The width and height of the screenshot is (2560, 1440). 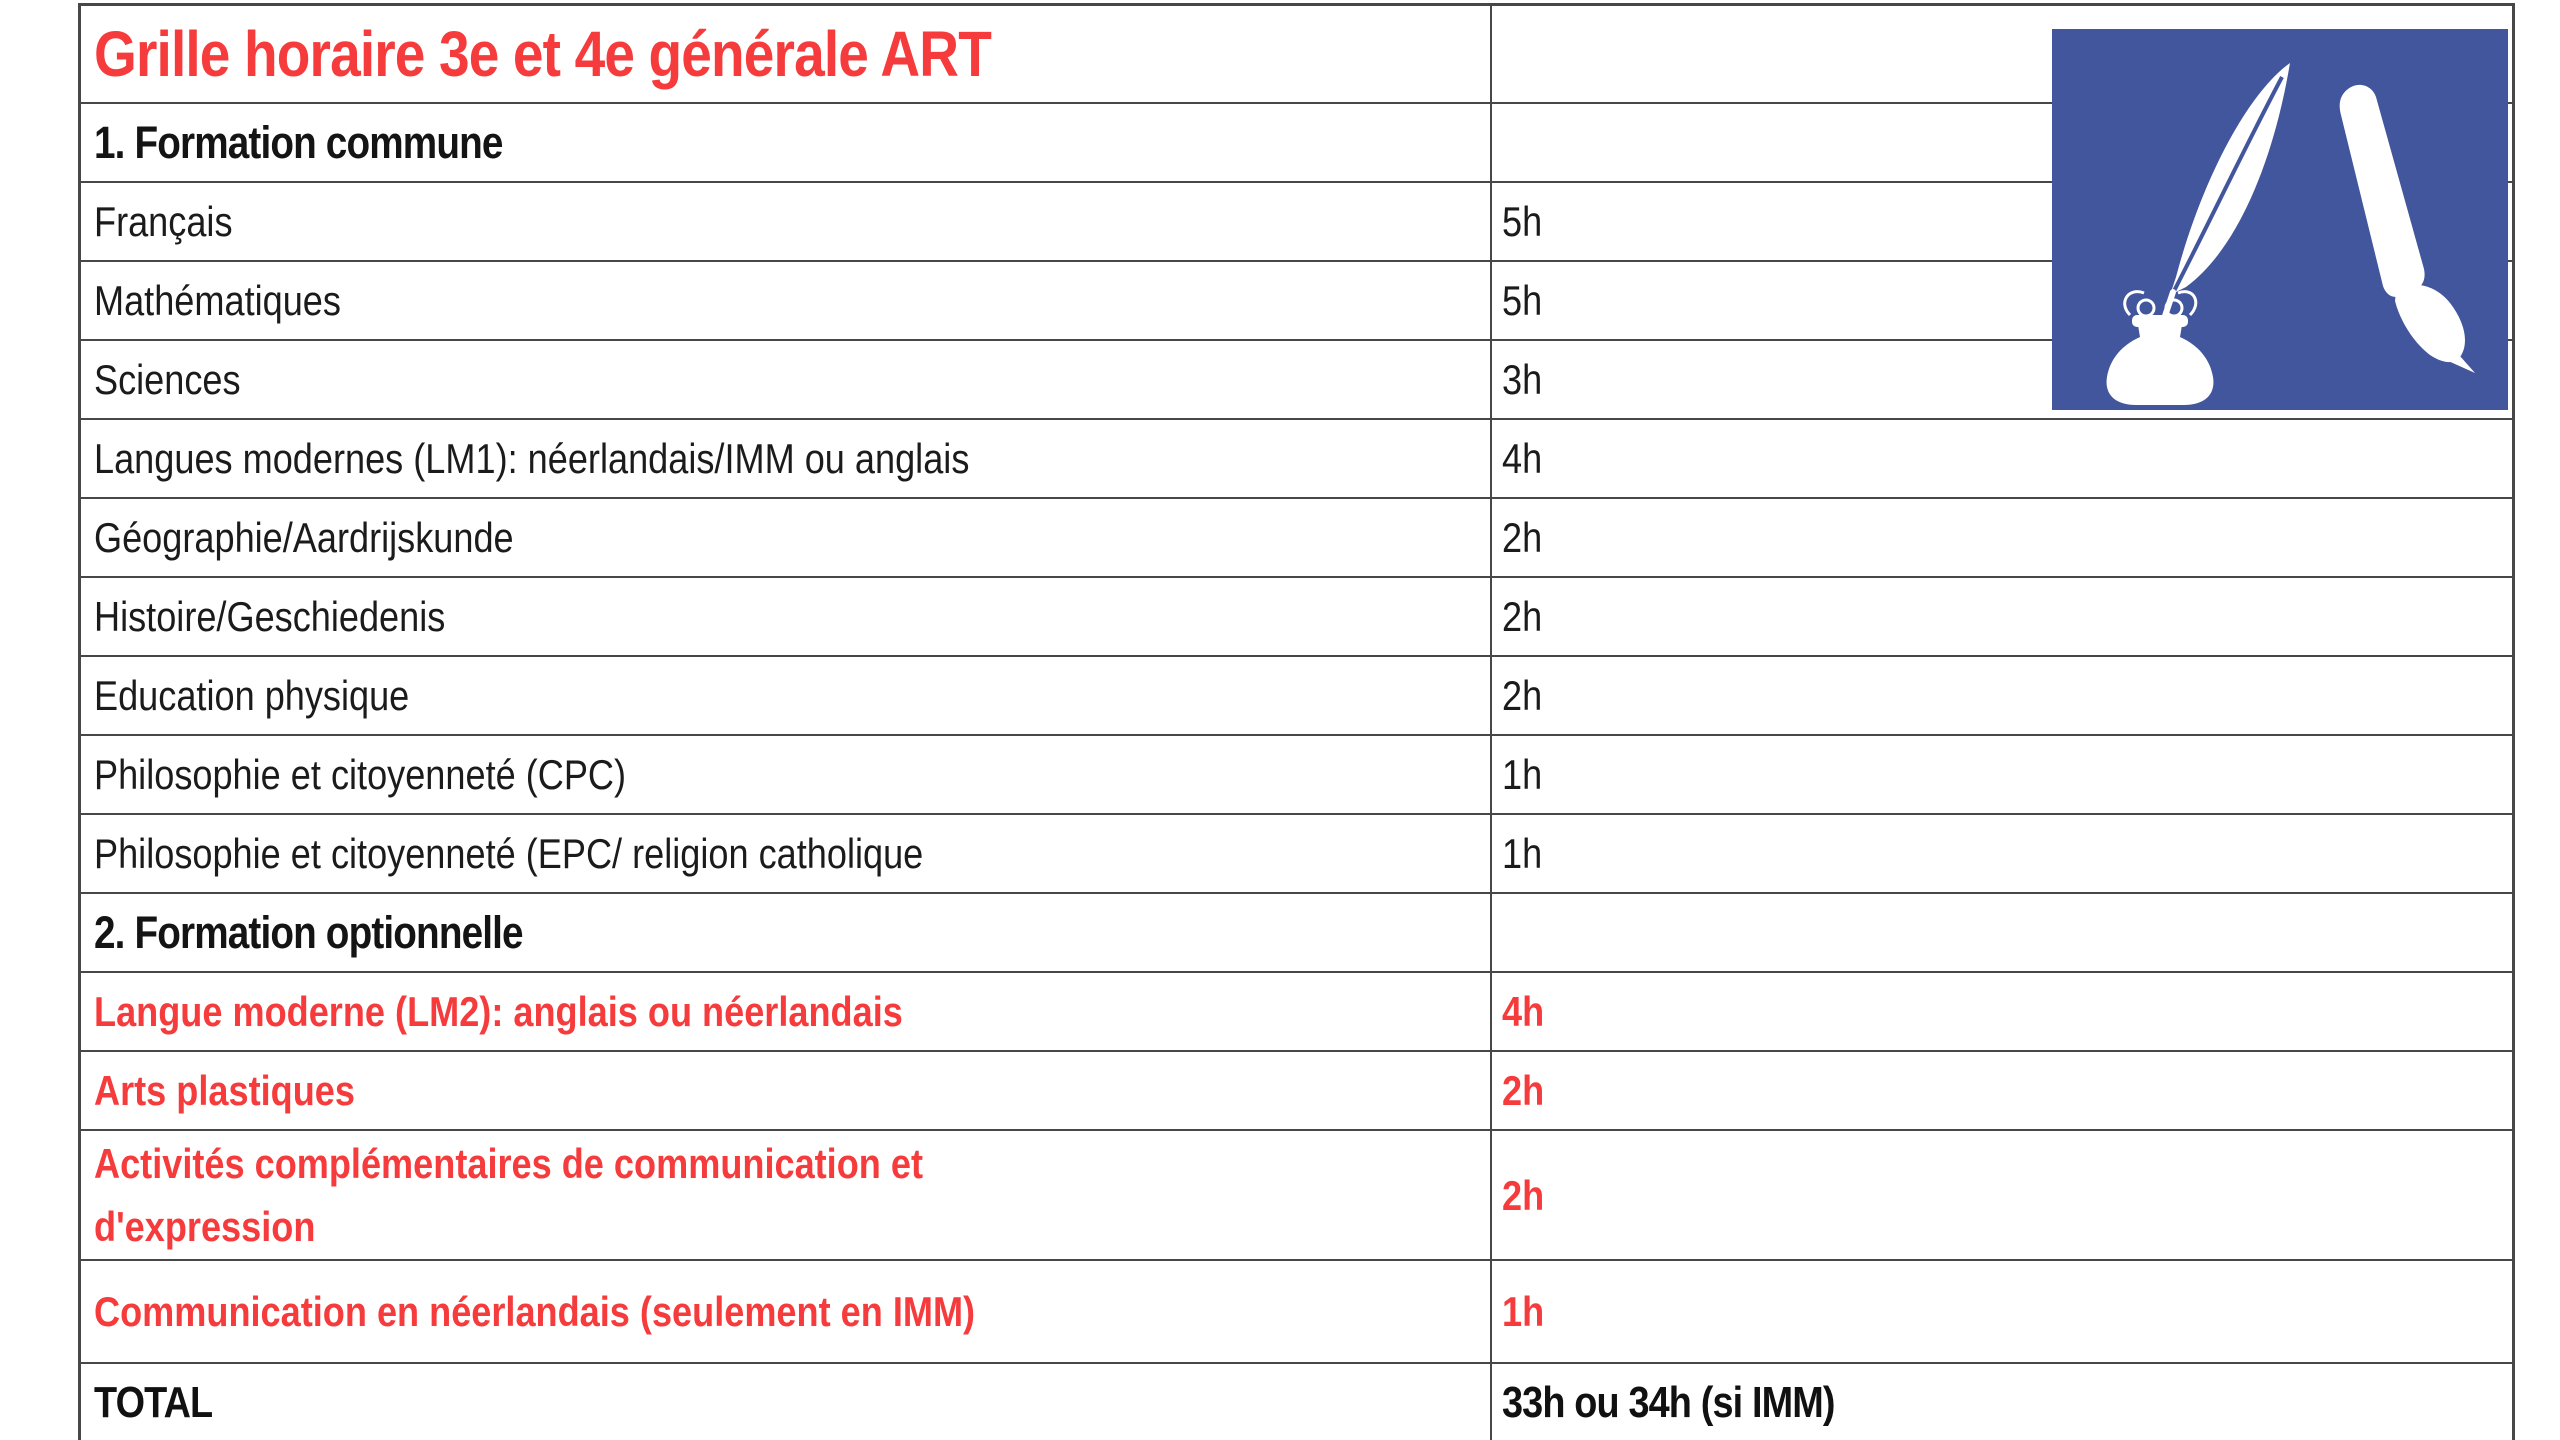 I want to click on table-row: Education physique 2h, so click(x=1296, y=695).